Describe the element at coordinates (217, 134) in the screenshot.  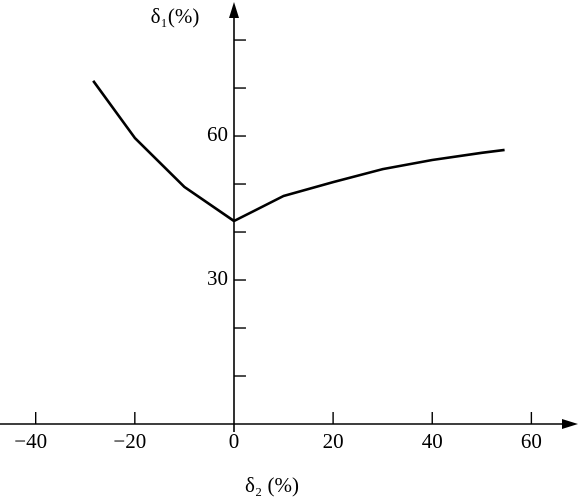
I see `y-tick-label: 60` at that location.